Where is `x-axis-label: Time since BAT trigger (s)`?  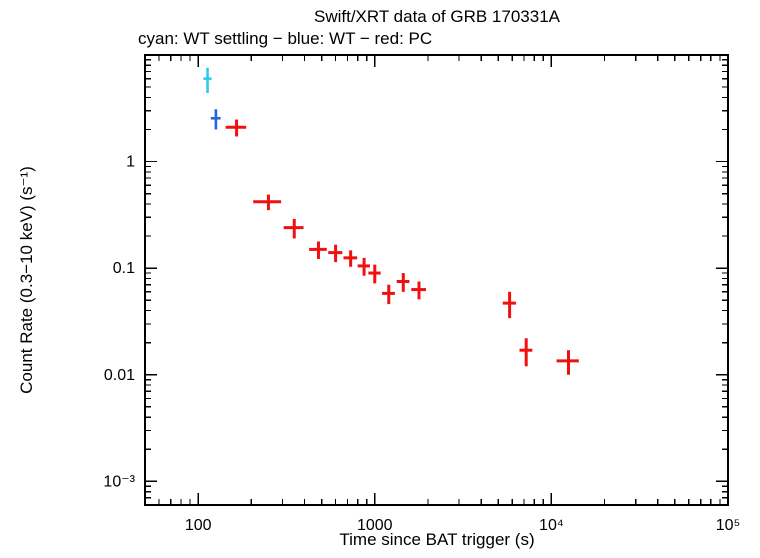
x-axis-label: Time since BAT trigger (s) is located at coordinates (436, 539).